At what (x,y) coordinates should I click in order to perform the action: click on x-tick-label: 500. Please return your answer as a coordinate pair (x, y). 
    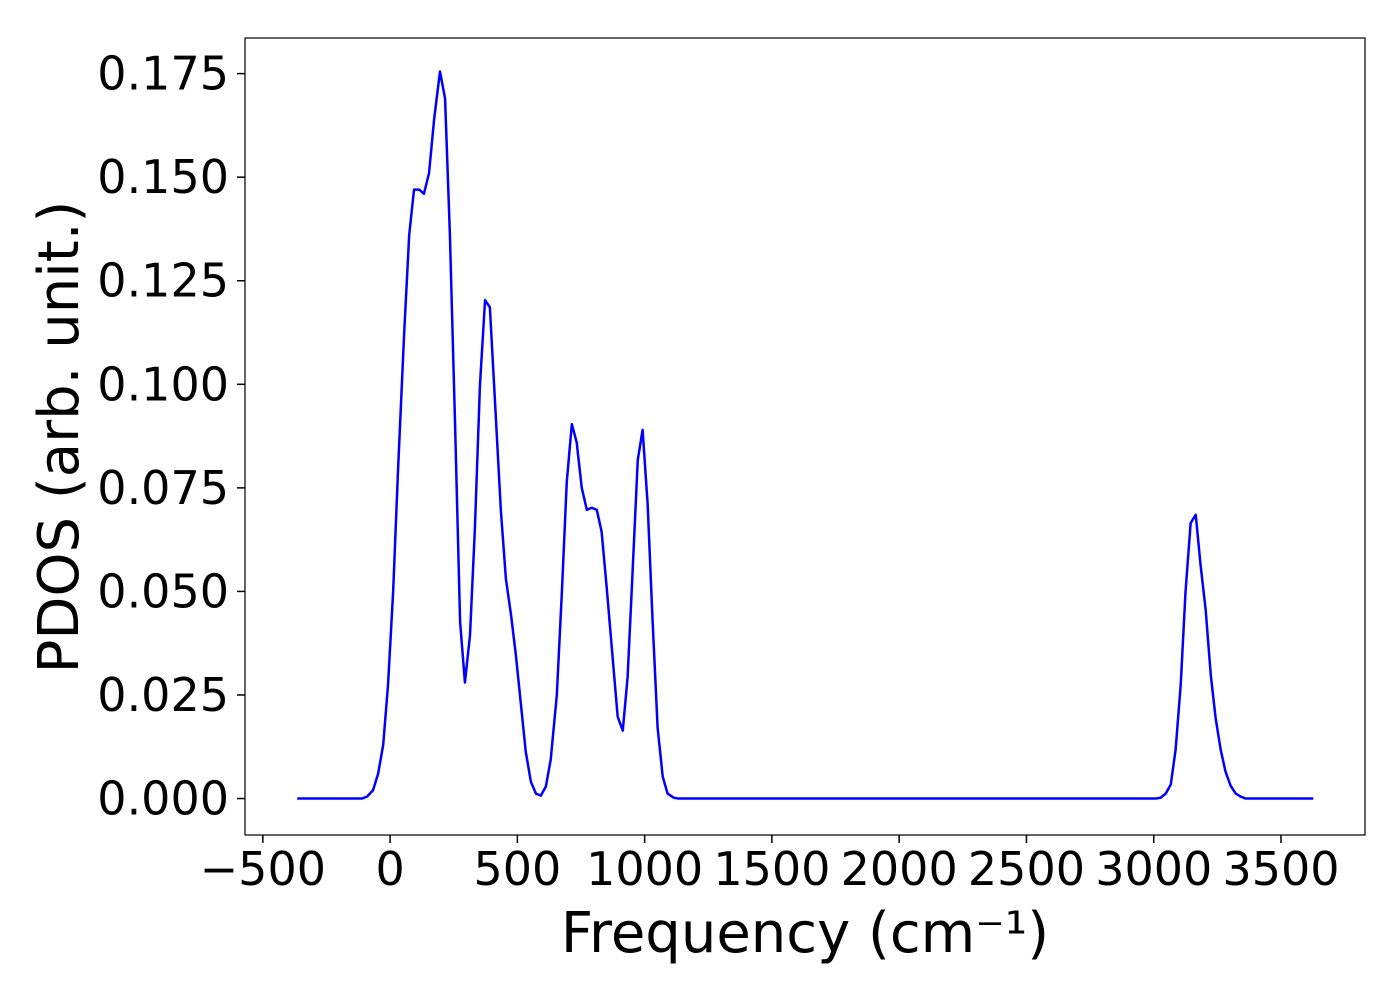
    Looking at the image, I should click on (517, 869).